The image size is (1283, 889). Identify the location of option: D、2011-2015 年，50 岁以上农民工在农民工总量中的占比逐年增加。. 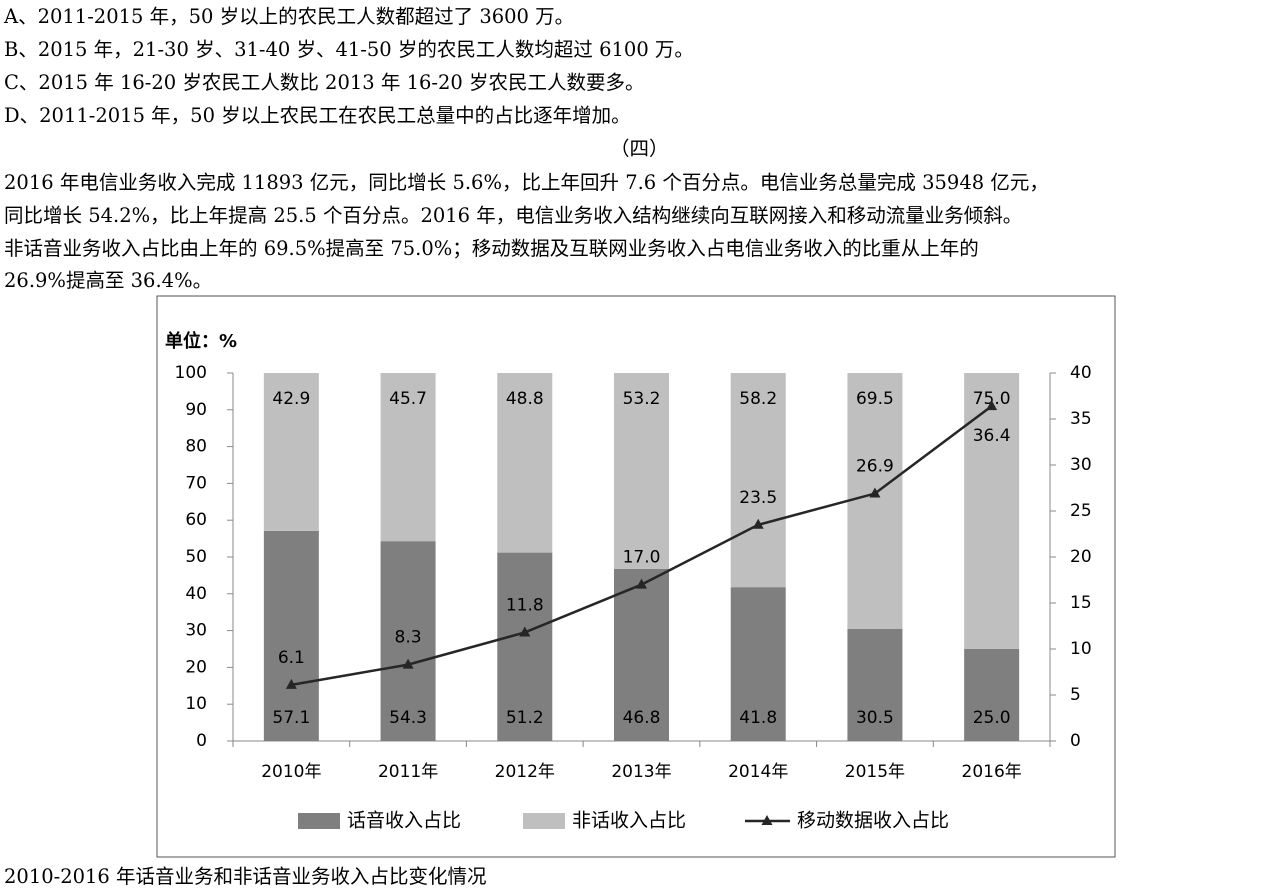
(317, 115).